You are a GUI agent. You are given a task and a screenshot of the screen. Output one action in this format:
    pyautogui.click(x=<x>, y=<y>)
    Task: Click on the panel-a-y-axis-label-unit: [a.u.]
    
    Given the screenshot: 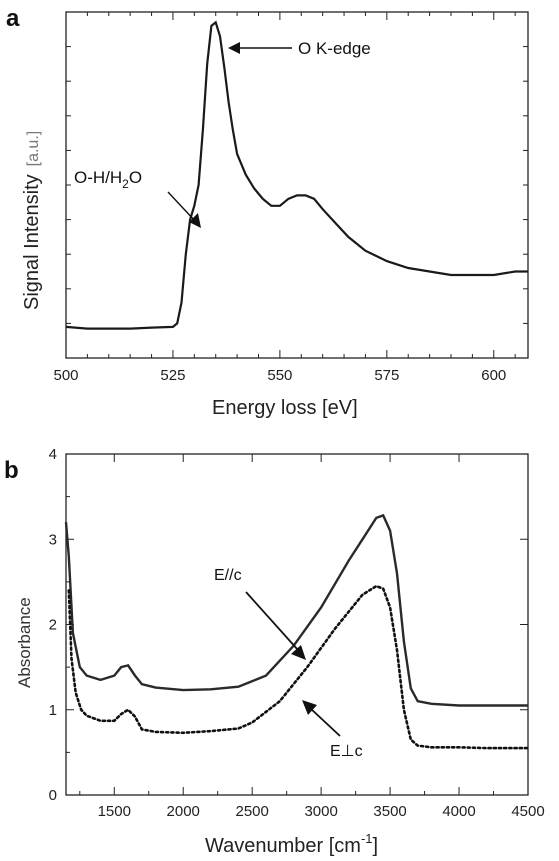 What is the action you would take?
    pyautogui.click(x=33, y=149)
    